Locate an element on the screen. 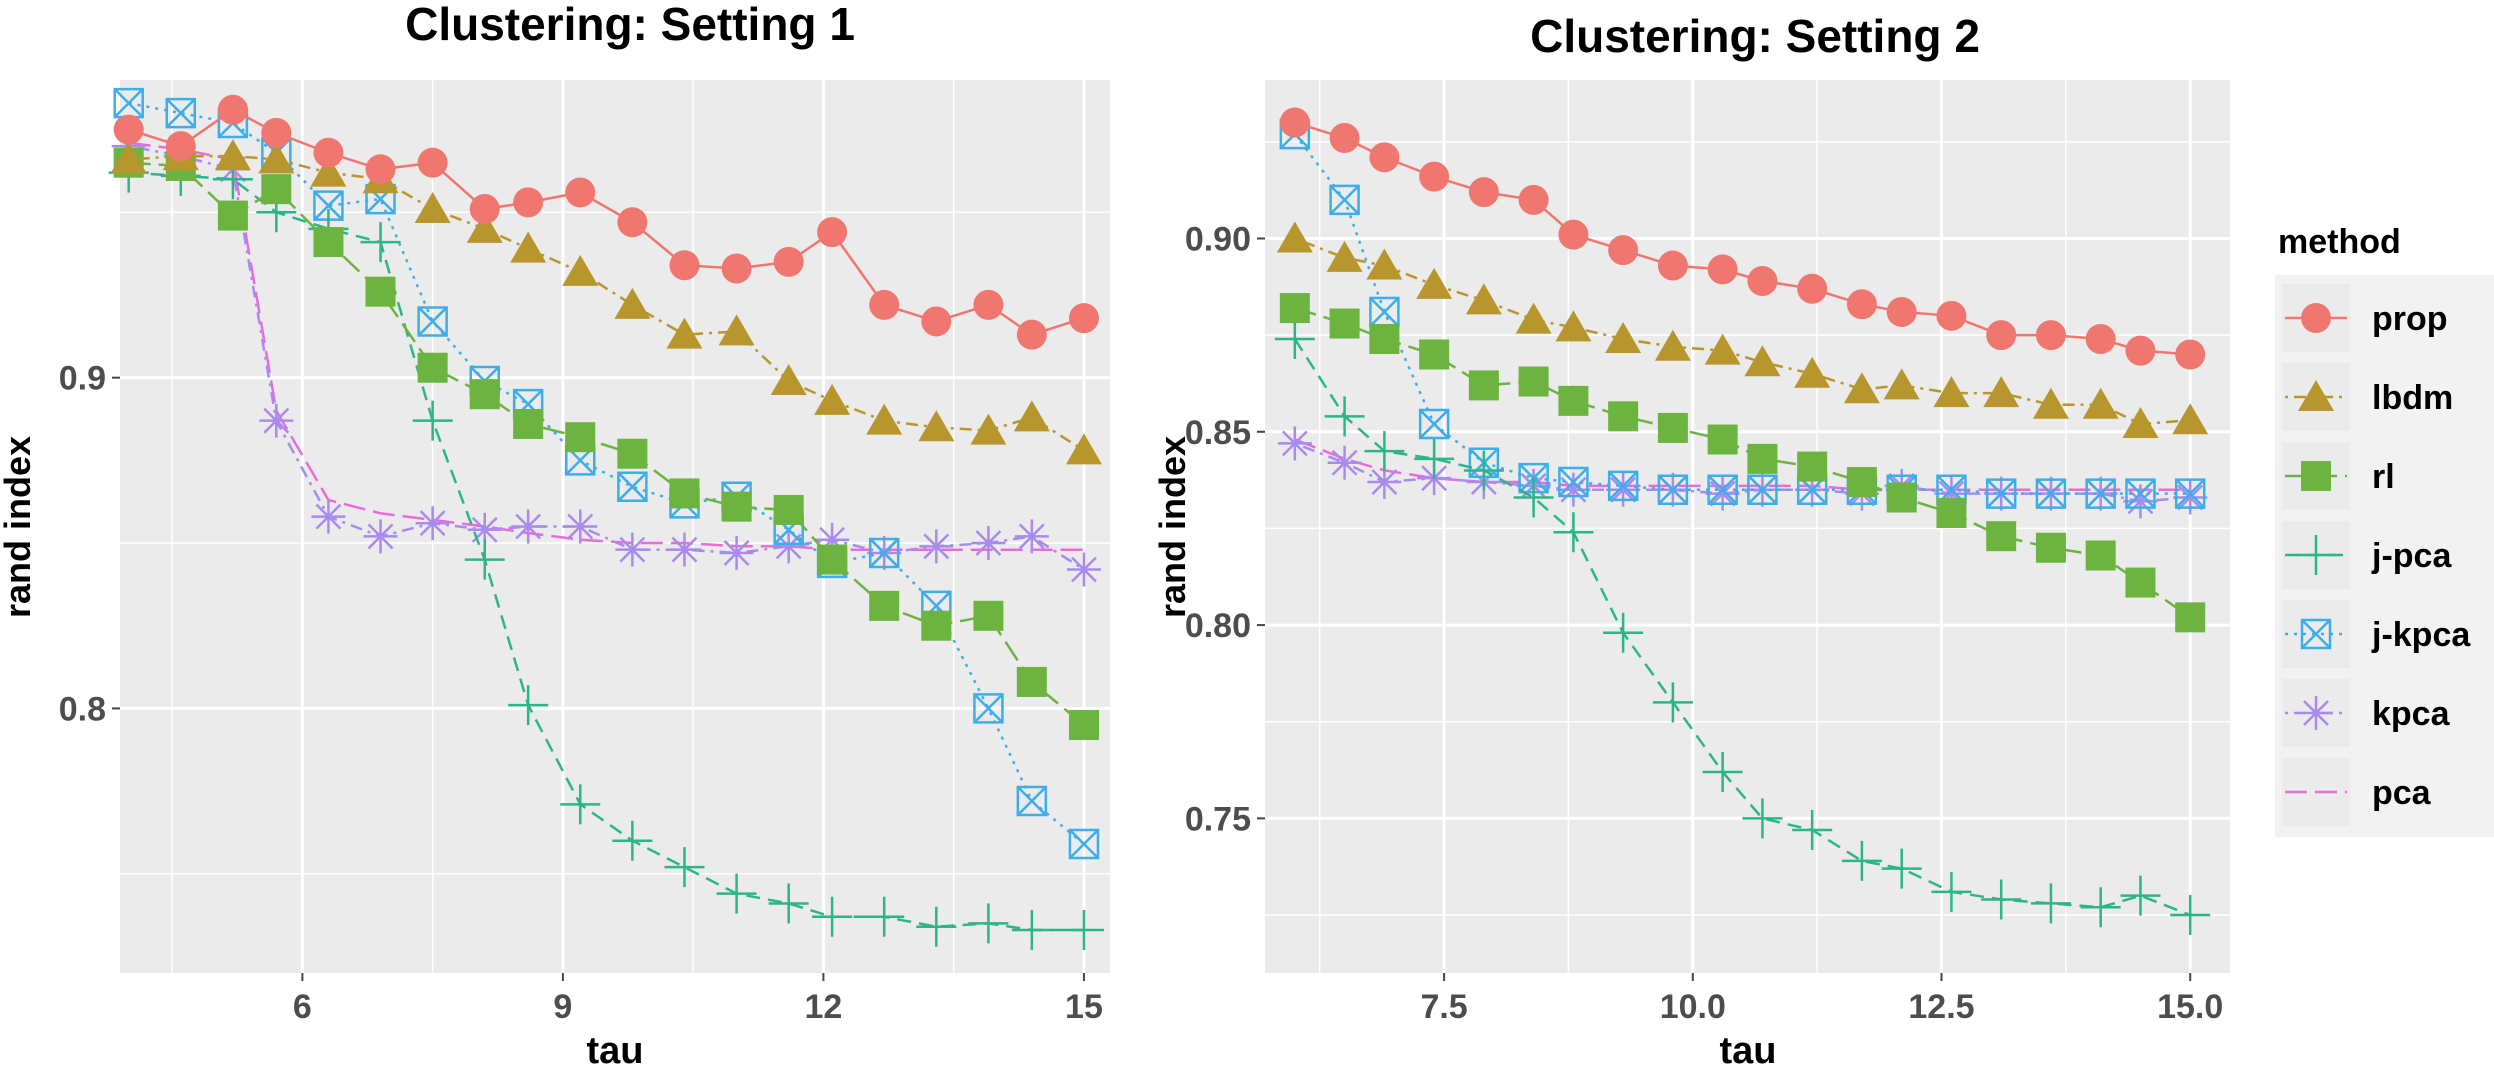  legend-label: j-kpca is located at coordinates (2421, 635).